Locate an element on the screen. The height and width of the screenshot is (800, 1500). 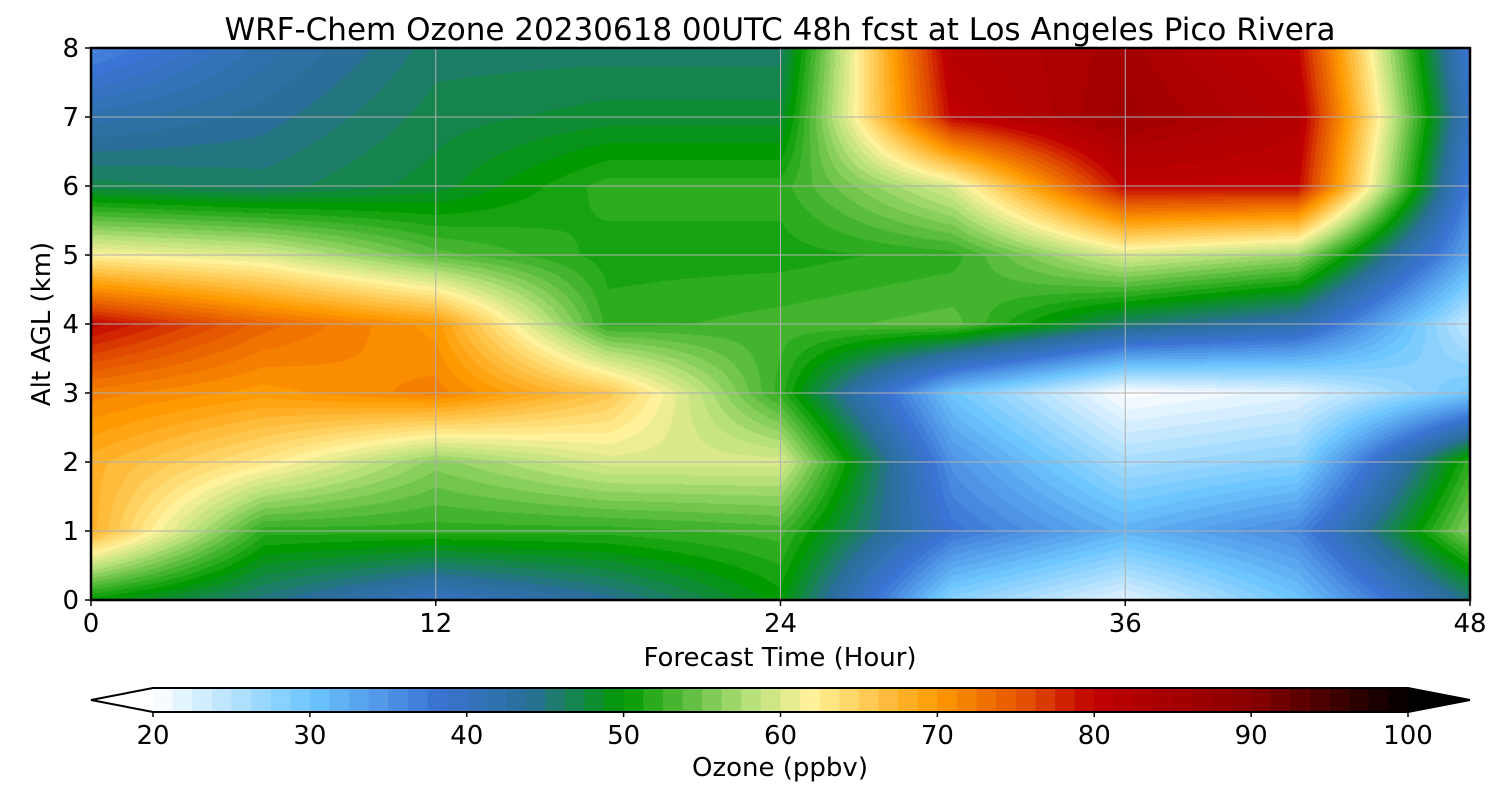
y-axis-label: Alt AGL (km) is located at coordinates (42, 324).